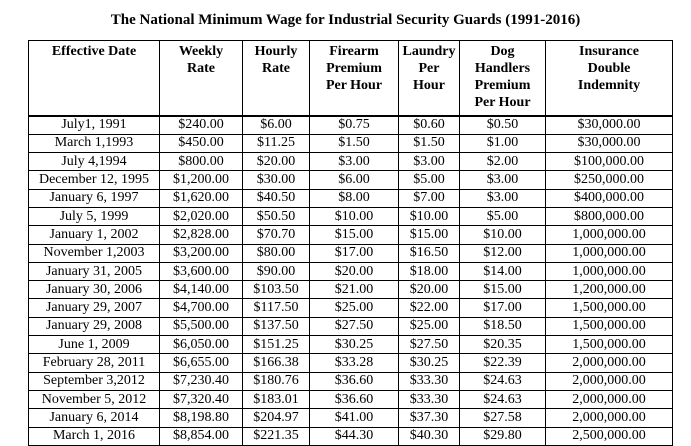  Describe the element at coordinates (201, 271) in the screenshot. I see `cell-weekly-rate: $3,600.00` at that location.